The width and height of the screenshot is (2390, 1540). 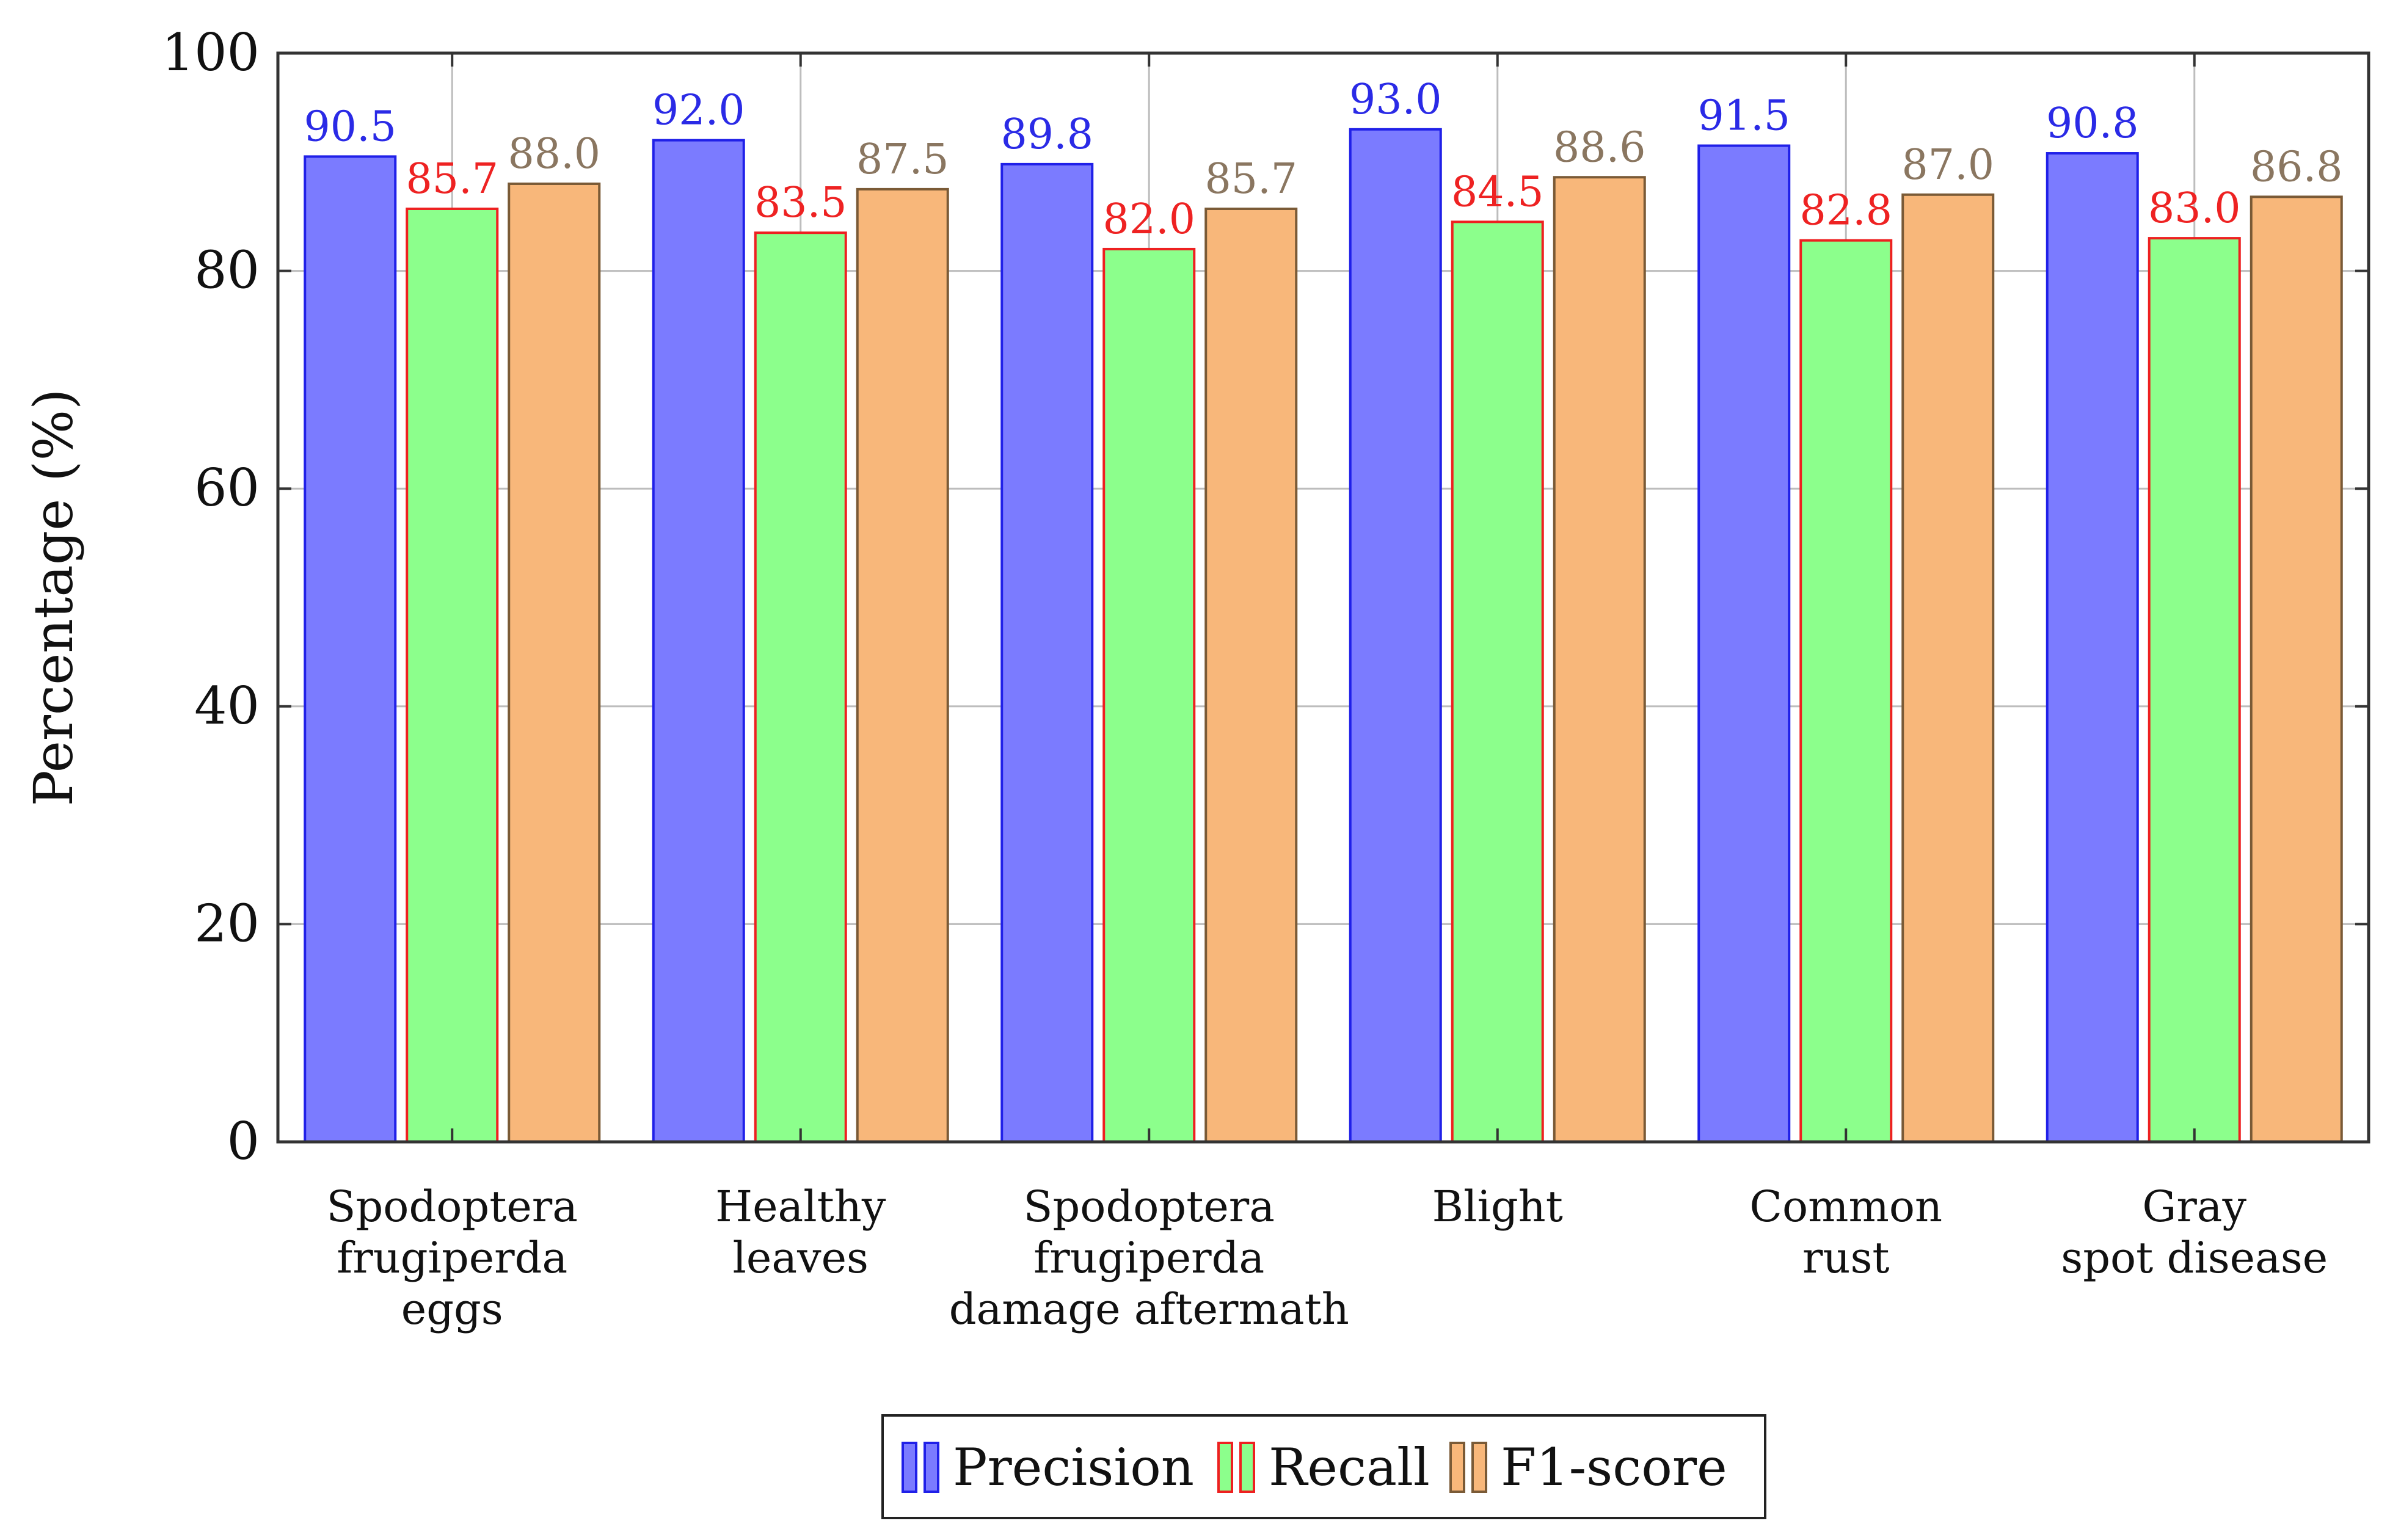 I want to click on ytick-label-20: 20, so click(x=227, y=923).